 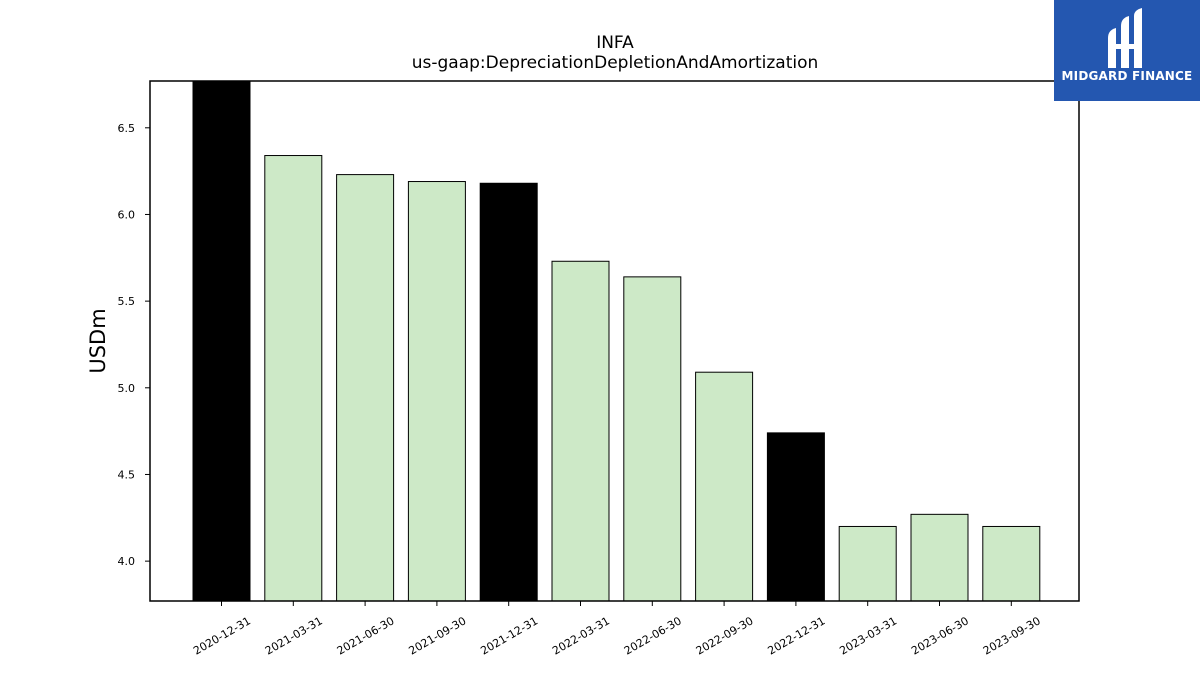 I want to click on x-tick-label: 2021-06-30, so click(x=366, y=635).